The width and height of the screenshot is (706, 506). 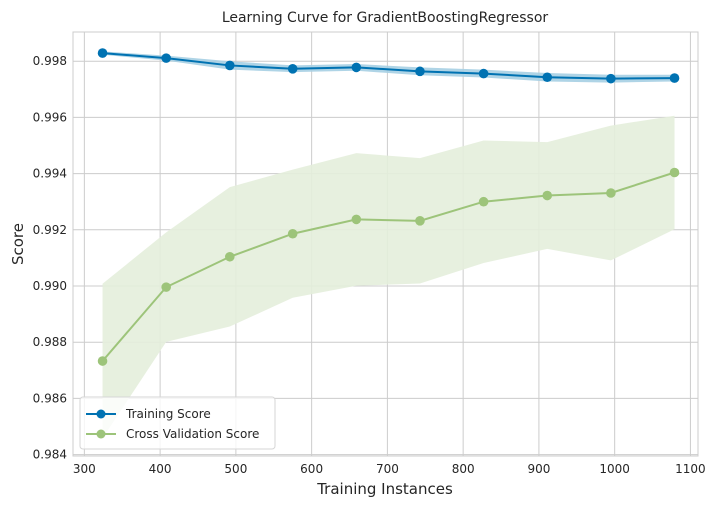 I want to click on y-tick-label: 0.990, so click(x=50, y=286).